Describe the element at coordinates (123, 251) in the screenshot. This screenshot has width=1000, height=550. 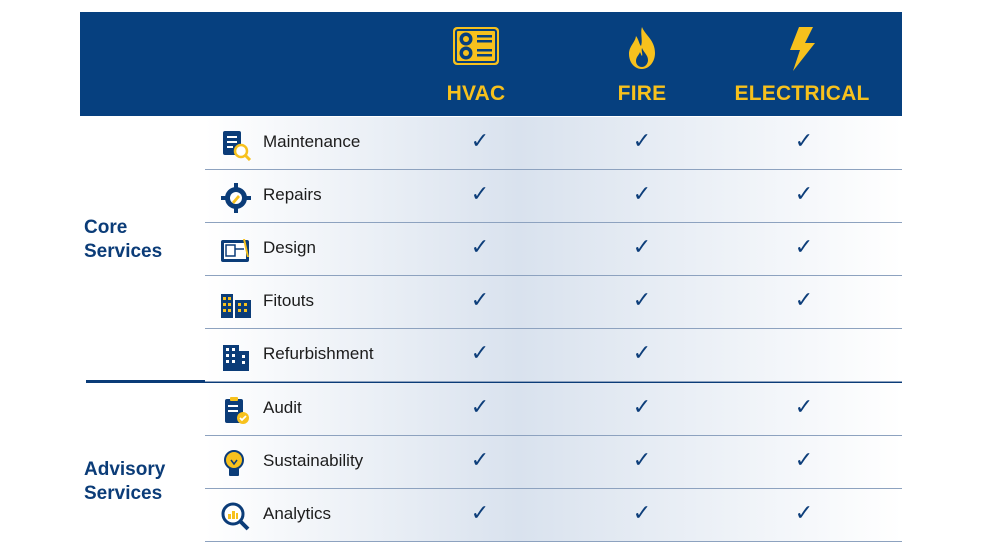
I see `group-label-core-line2: Services` at that location.